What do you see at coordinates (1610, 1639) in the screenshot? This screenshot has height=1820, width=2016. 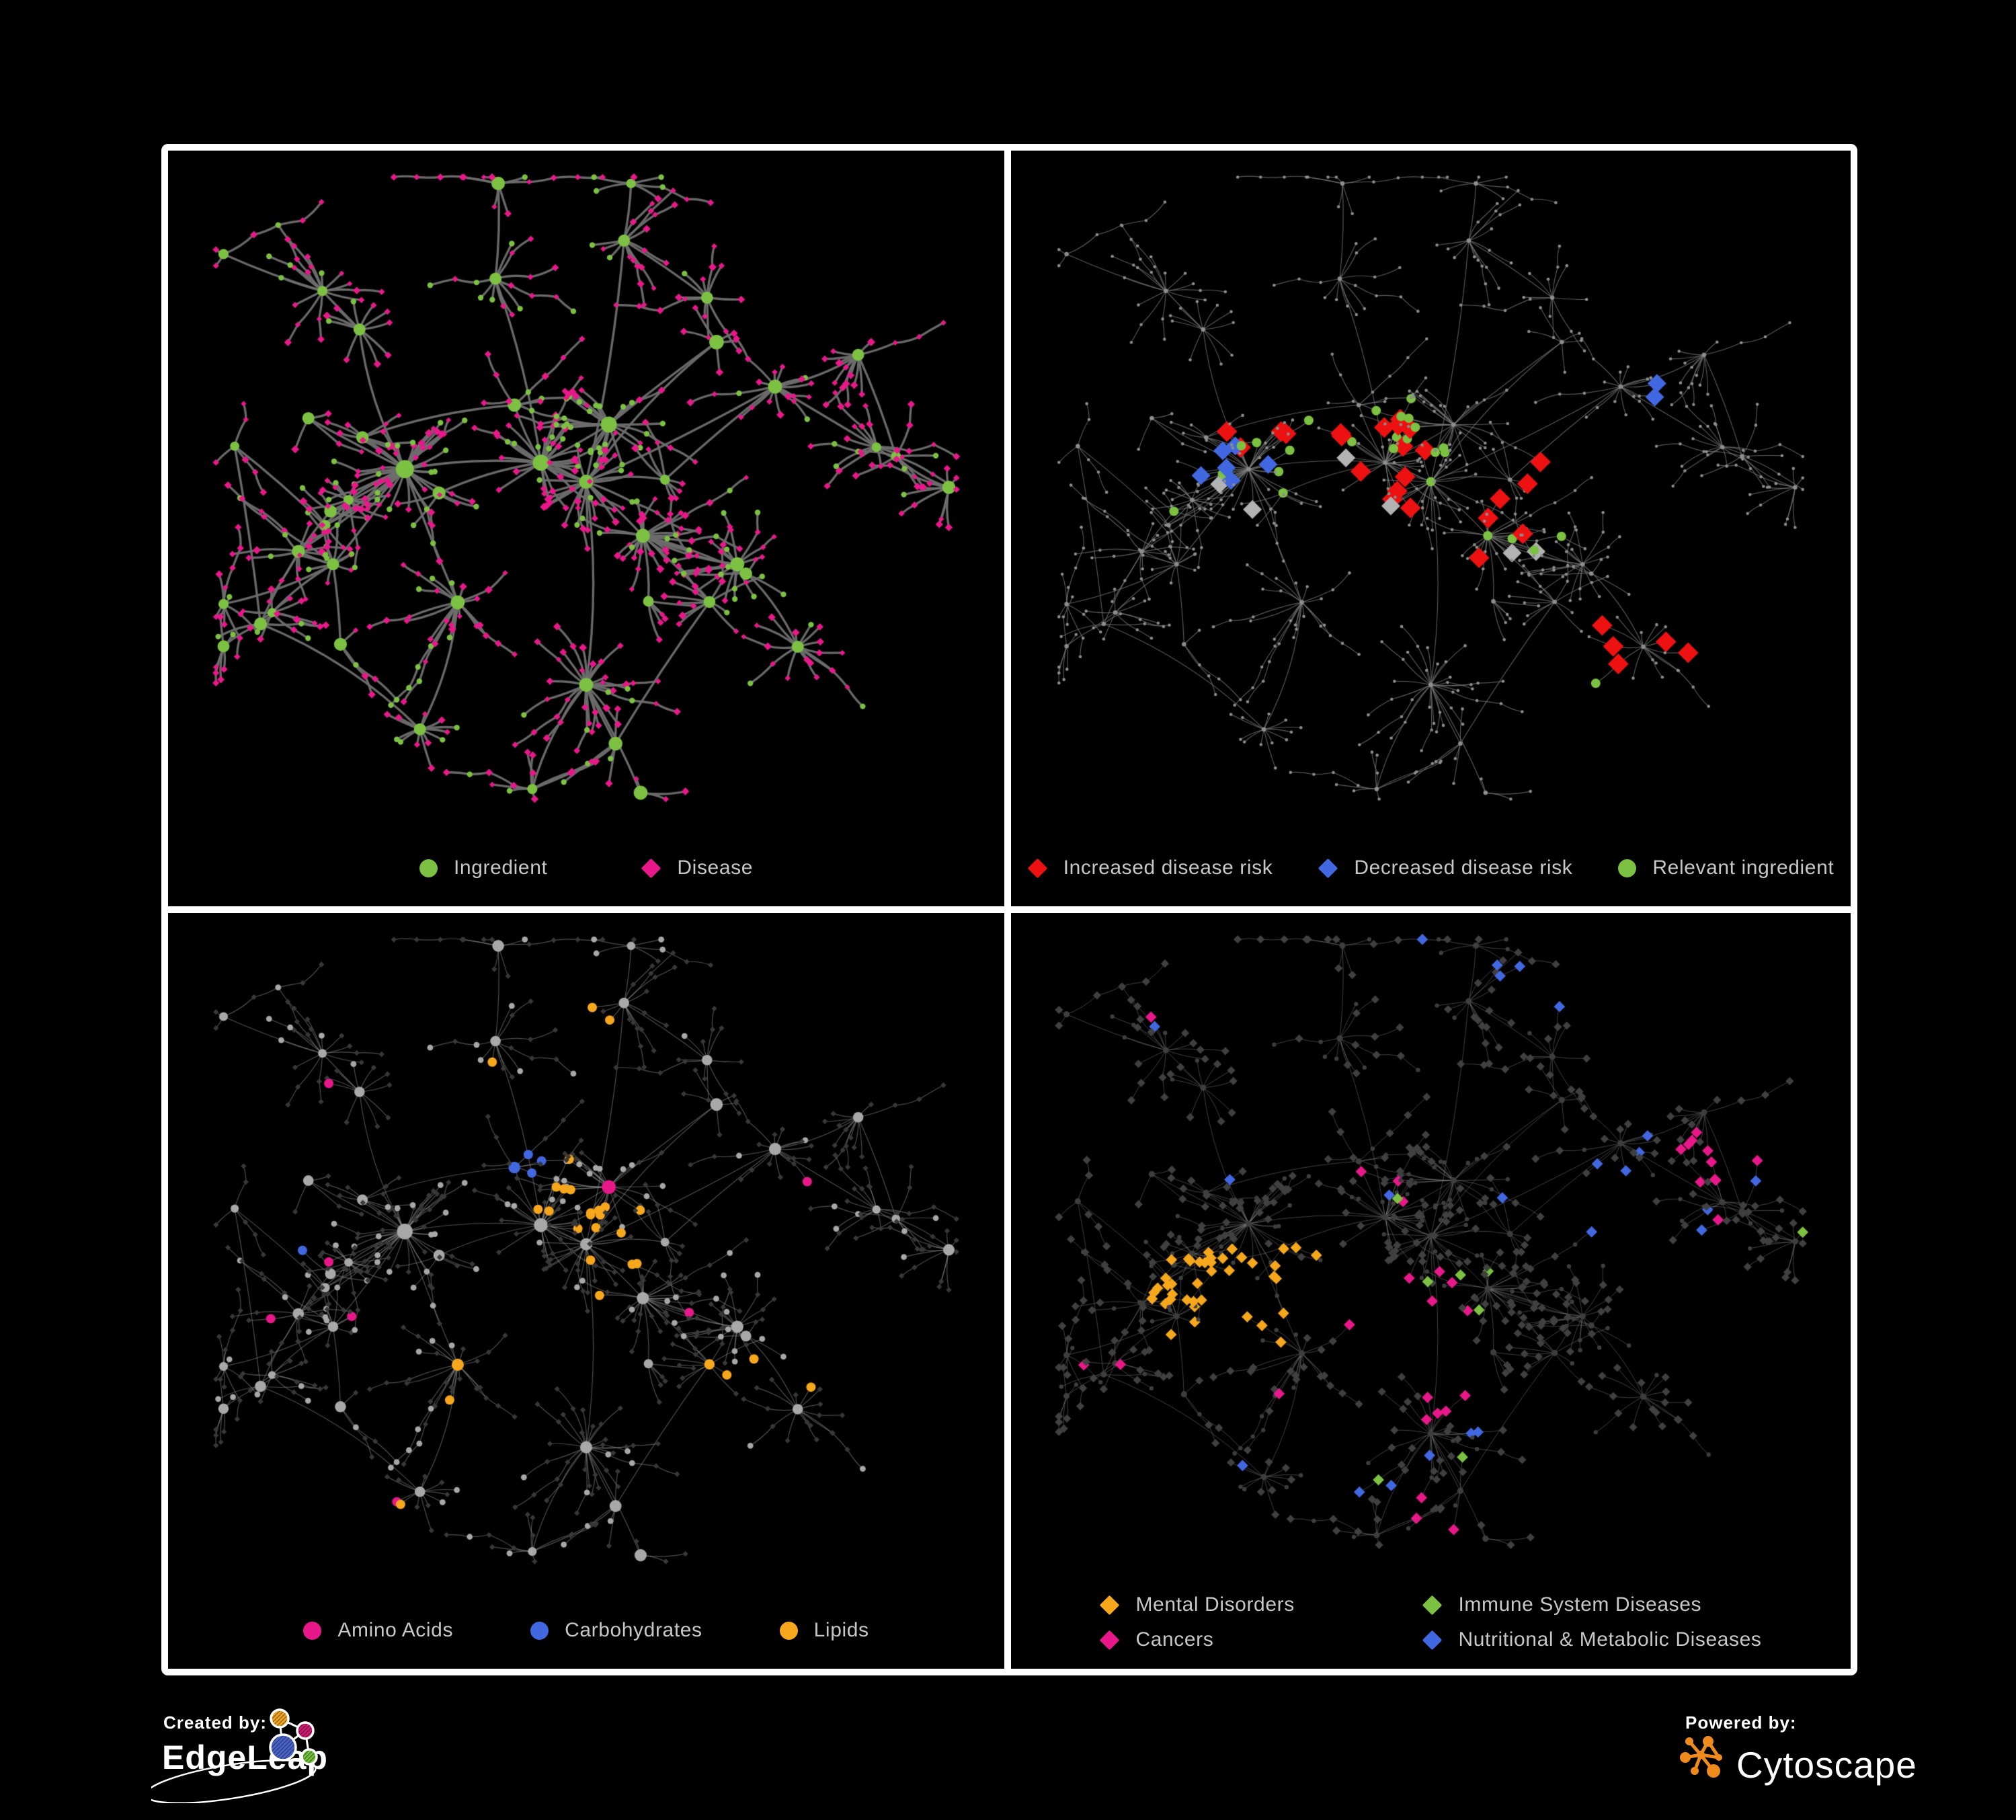 I see `legend-label: Nutritional & Metabolic Diseases` at bounding box center [1610, 1639].